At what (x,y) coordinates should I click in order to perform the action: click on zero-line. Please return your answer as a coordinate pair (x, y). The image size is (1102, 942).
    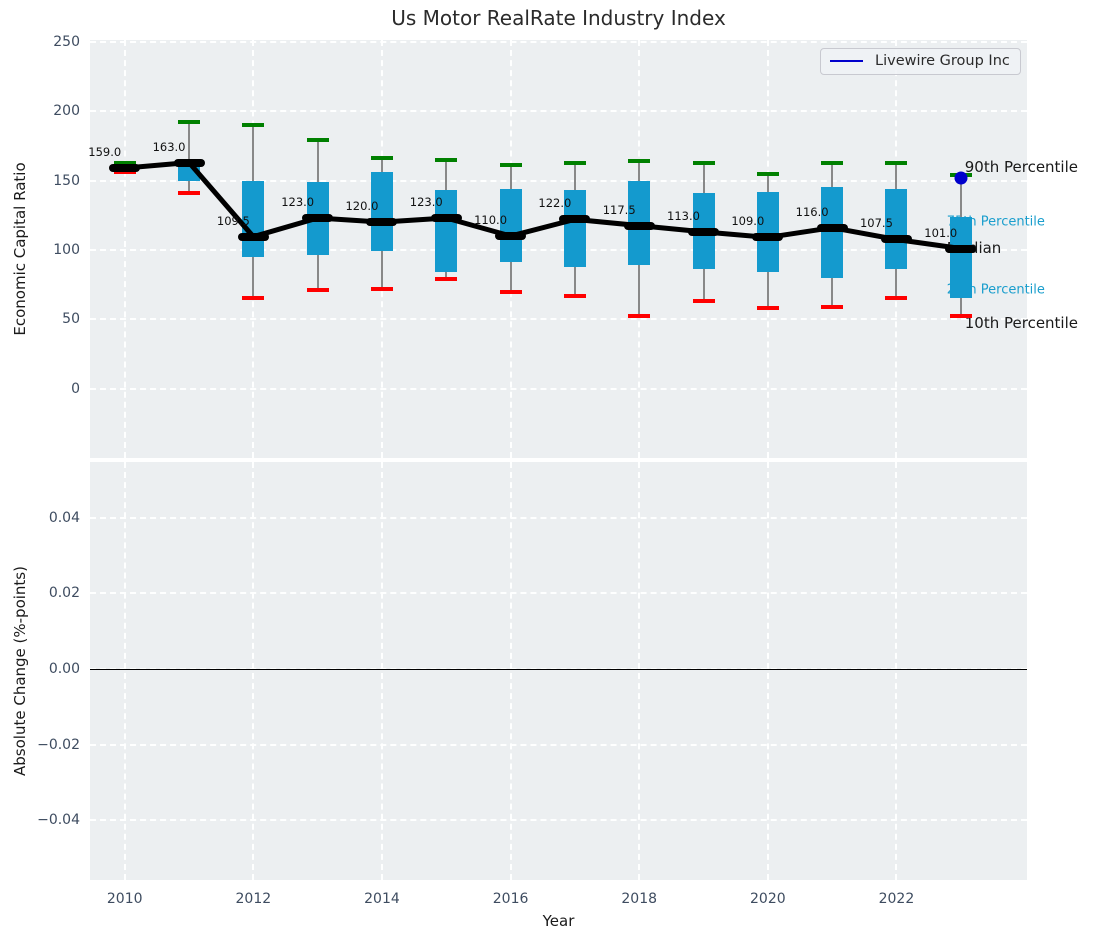
    Looking at the image, I should click on (558, 669).